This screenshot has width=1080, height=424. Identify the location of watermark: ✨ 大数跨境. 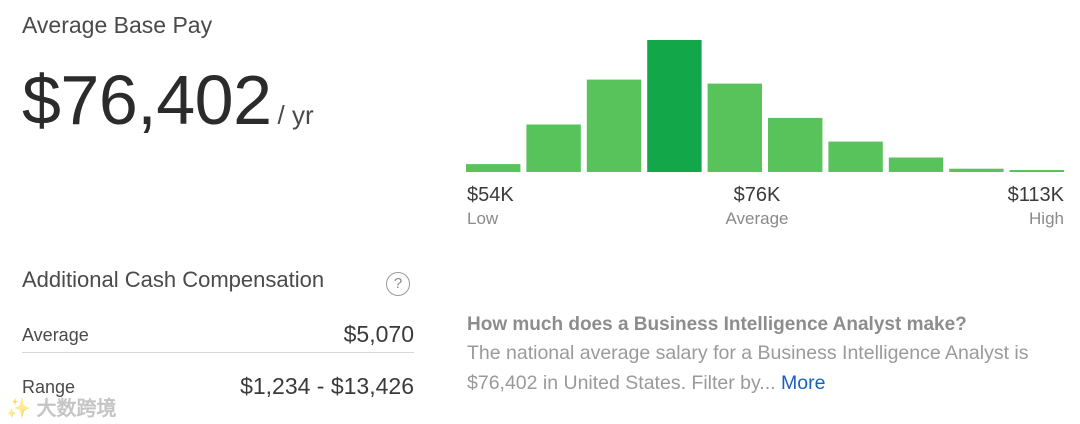
(61, 409).